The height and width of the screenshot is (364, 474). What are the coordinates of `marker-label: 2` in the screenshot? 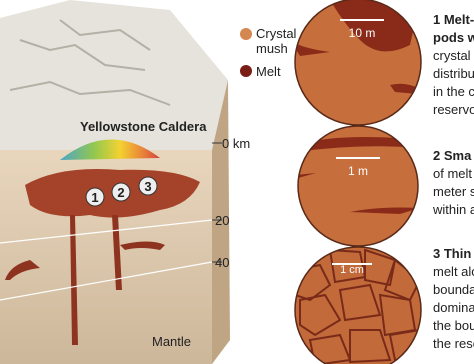 It's located at (120, 192).